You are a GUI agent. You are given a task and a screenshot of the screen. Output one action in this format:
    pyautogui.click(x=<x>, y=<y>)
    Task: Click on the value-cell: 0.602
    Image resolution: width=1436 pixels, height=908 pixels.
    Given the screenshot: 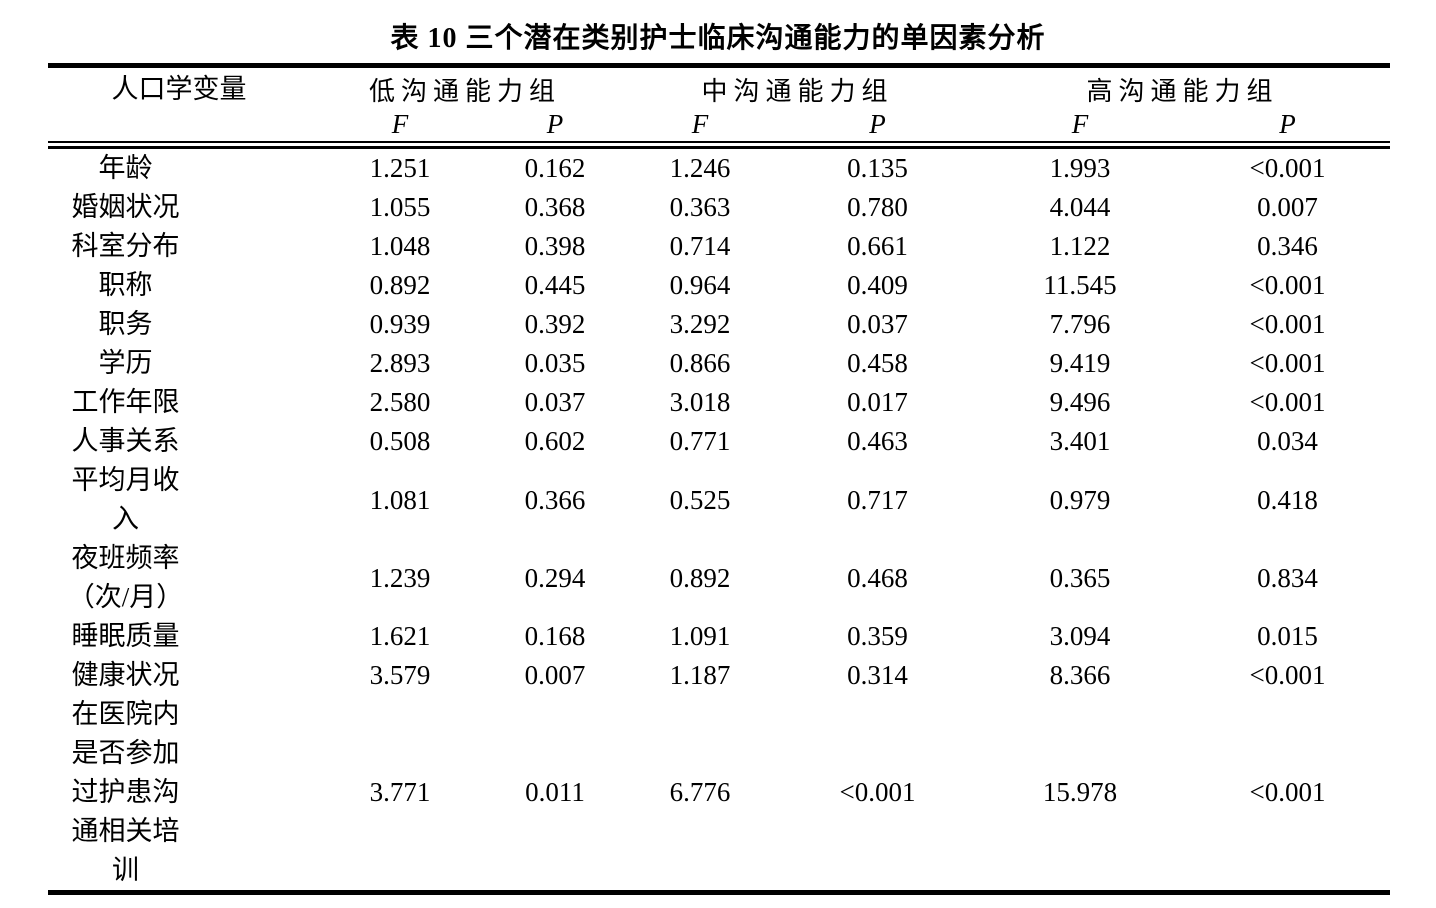 What is the action you would take?
    pyautogui.click(x=555, y=441)
    